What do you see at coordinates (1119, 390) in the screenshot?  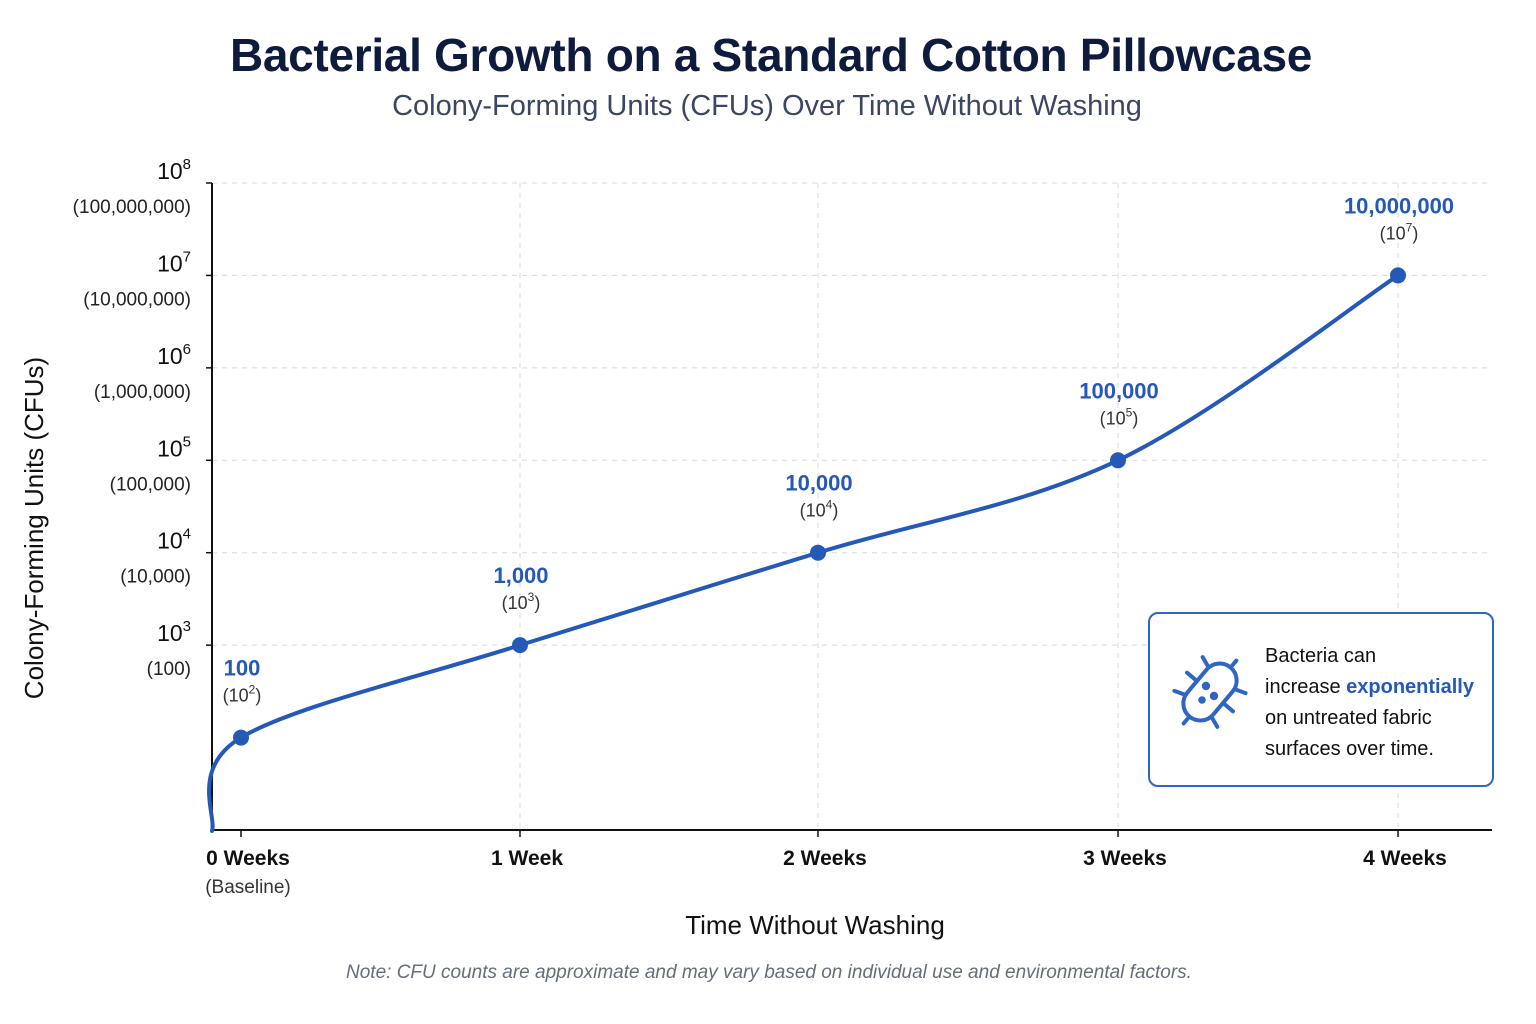 I see `data-label: 100,000` at bounding box center [1119, 390].